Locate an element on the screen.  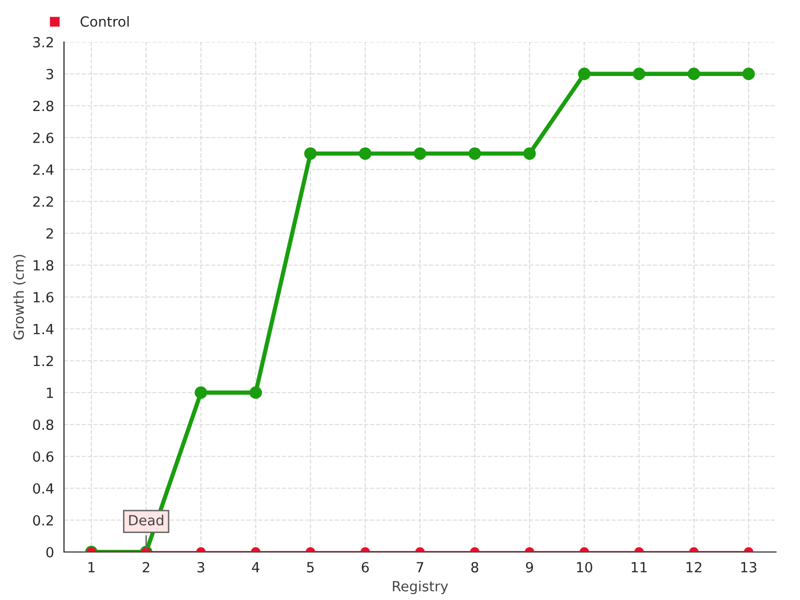
legend-label: Control is located at coordinates (104, 21).